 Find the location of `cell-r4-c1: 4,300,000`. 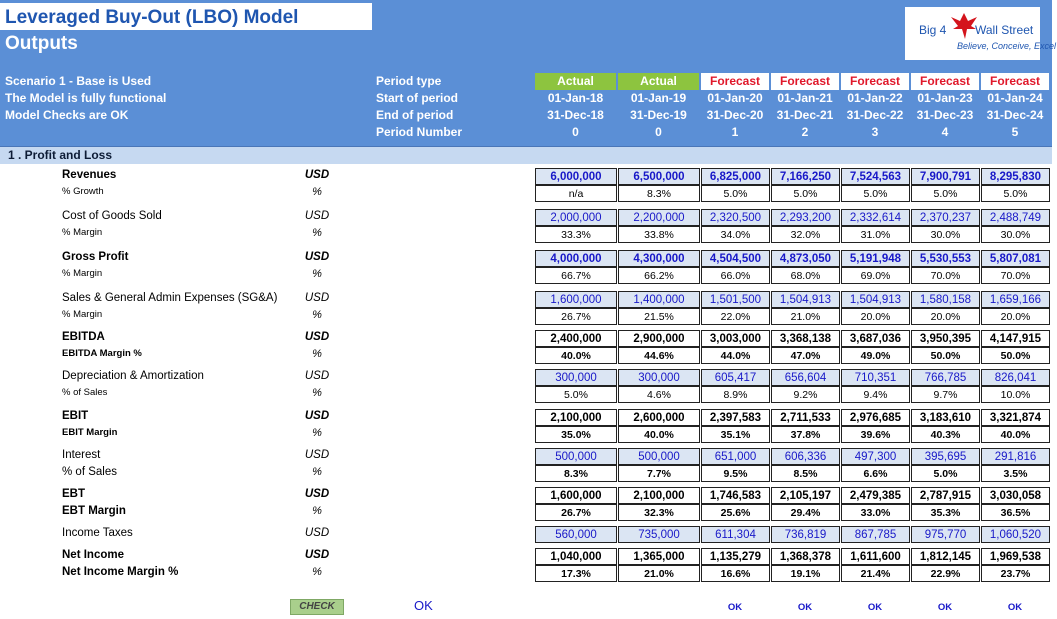

cell-r4-c1: 4,300,000 is located at coordinates (659, 258).